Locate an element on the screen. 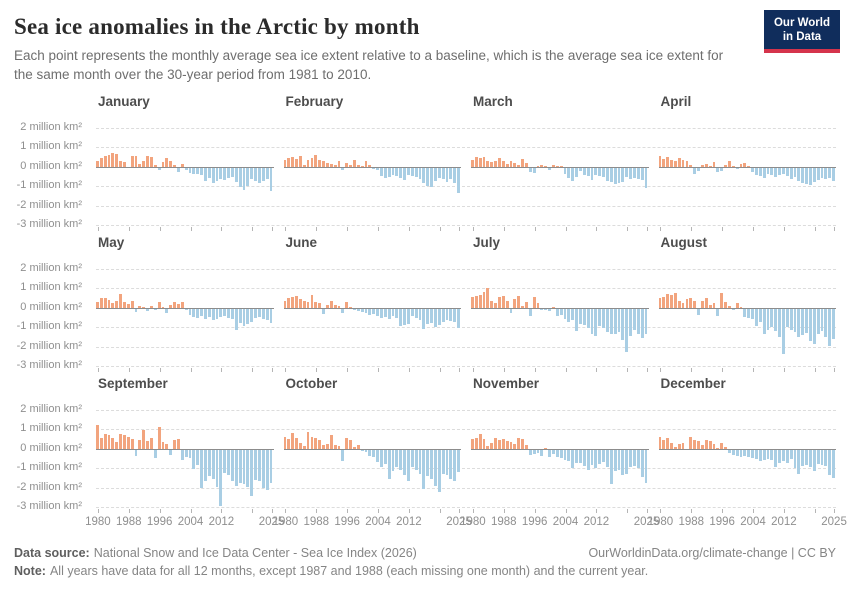 The width and height of the screenshot is (850, 600). owid-logo: Our World in Data is located at coordinates (802, 31).